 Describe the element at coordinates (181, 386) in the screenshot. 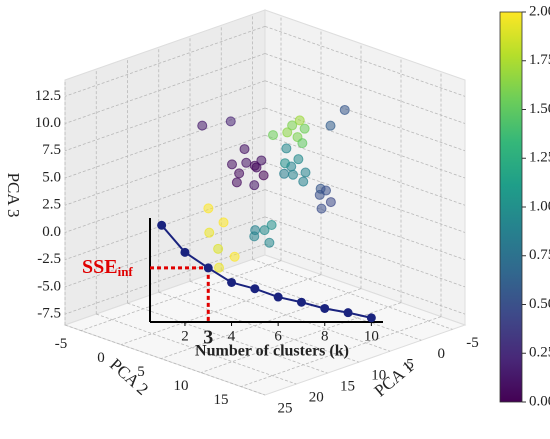

I see `y-tick-label: 10` at that location.